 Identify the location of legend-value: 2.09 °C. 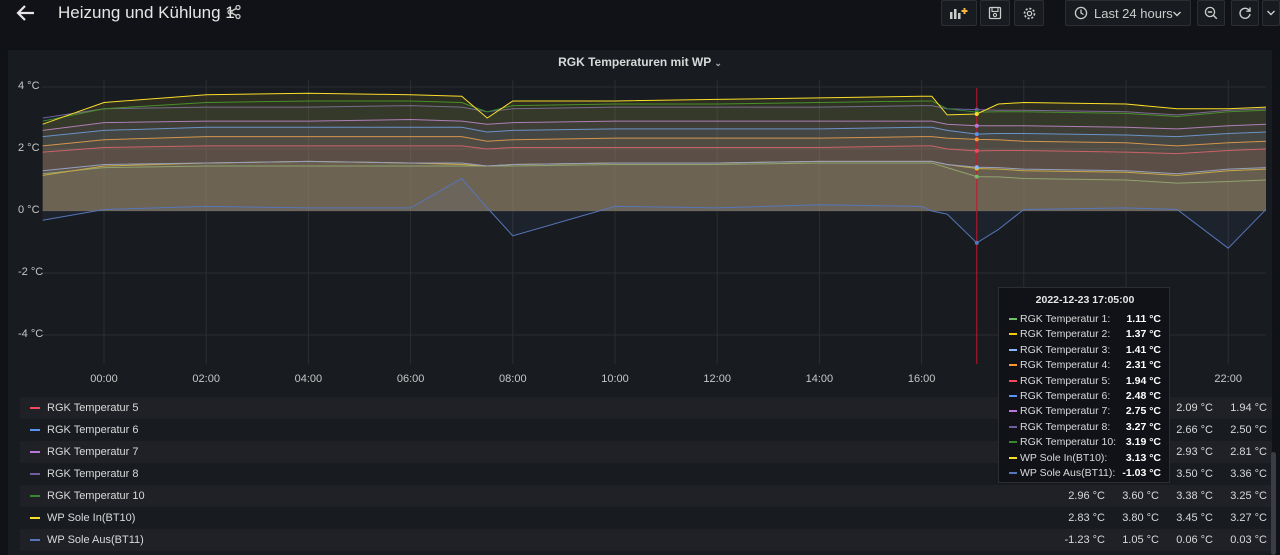
(1194, 408).